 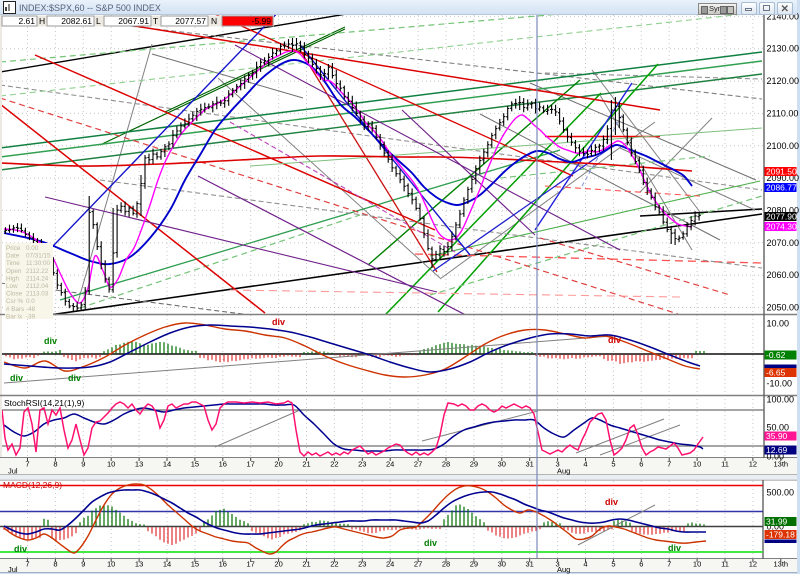 I want to click on svg-text: 31.99, so click(x=777, y=522).